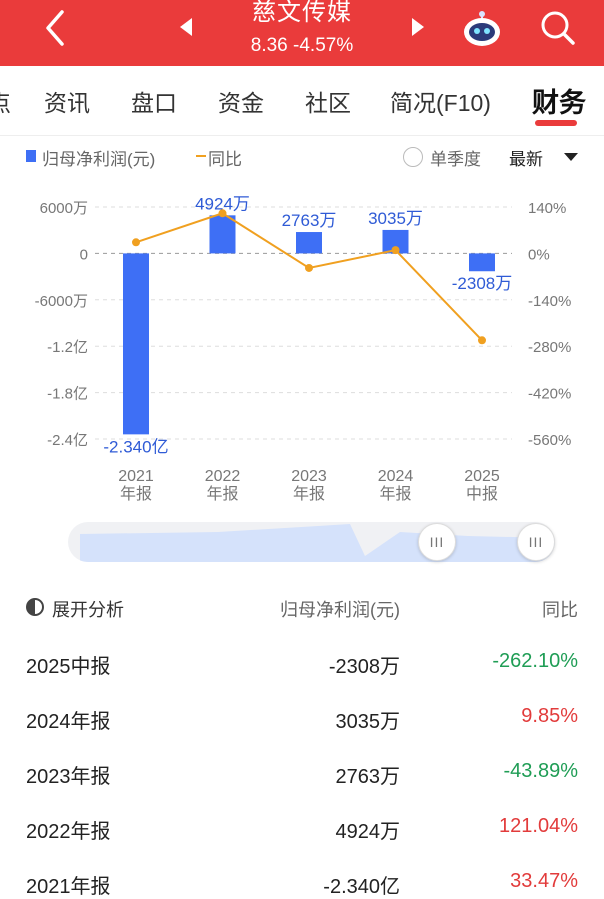  I want to click on yoy-cell: 33.47%, so click(544, 881).